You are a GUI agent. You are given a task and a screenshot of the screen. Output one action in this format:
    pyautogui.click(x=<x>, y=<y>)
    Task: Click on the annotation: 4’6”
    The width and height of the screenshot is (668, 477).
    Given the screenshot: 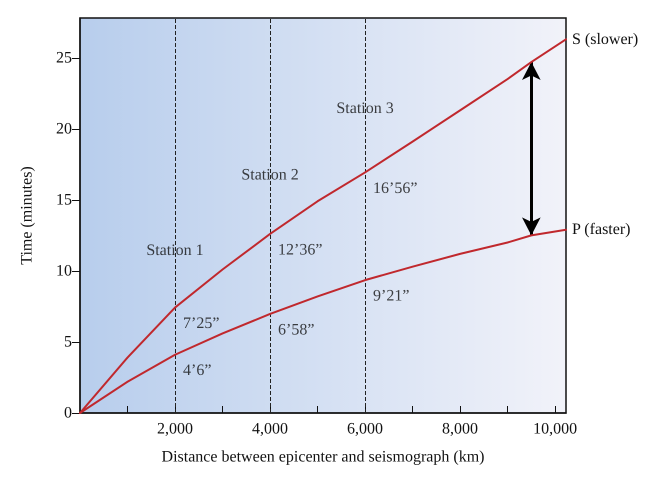 What is the action you would take?
    pyautogui.click(x=197, y=371)
    